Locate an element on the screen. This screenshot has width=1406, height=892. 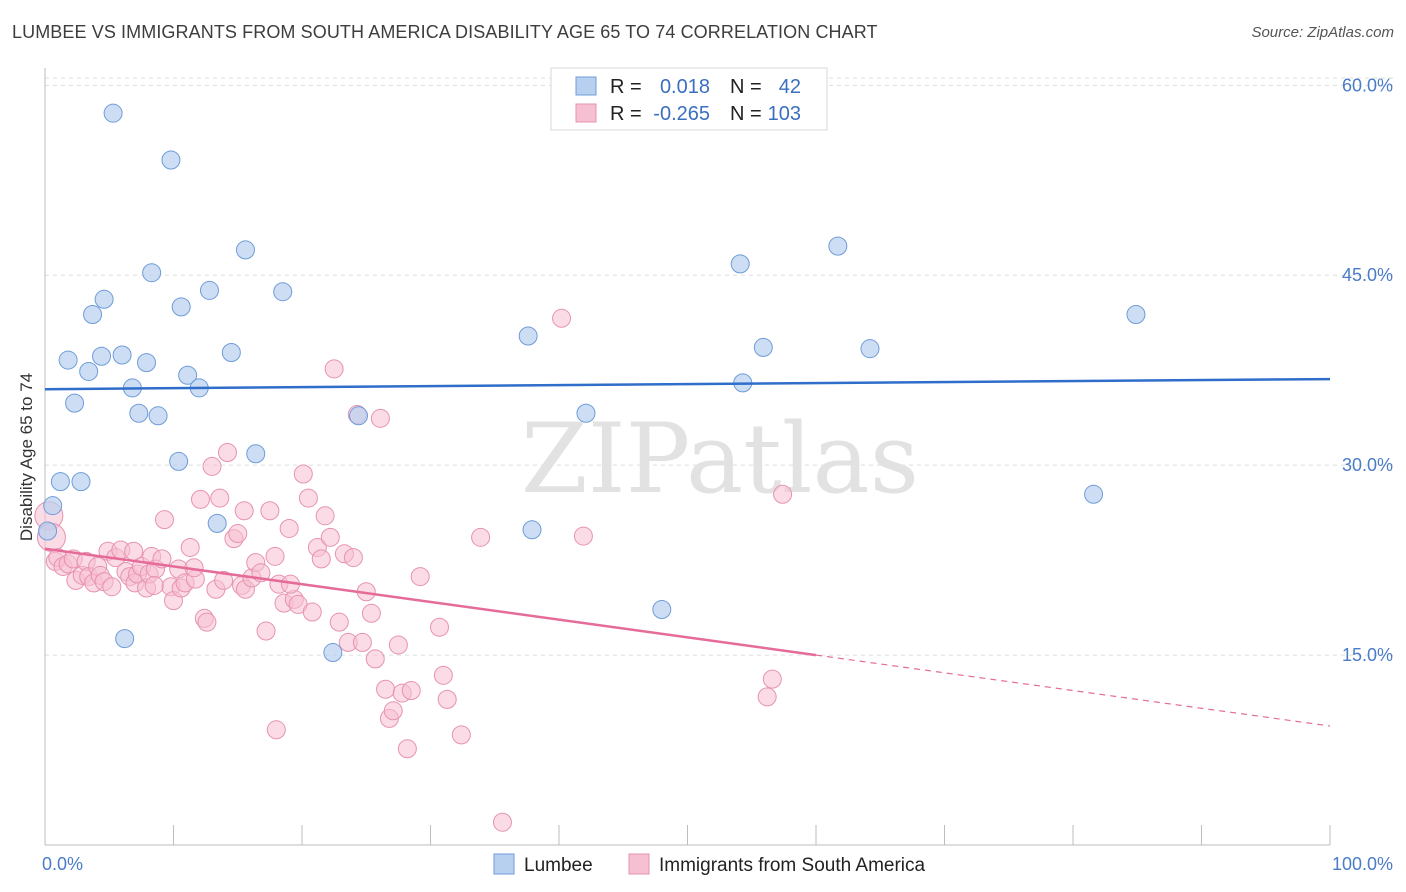
legend-box: R = 0.018 N = 42 R = -0.265 N = 103 is located at coordinates (689, 99).